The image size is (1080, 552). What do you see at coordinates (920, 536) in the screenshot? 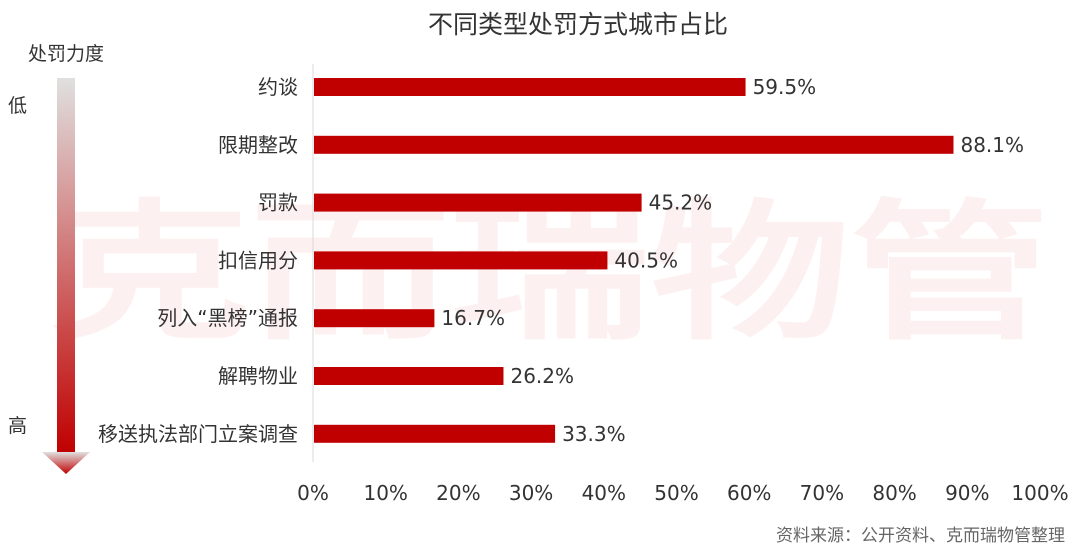
I see `source-note: 资料来源：公开资料、克而瑞物管整理` at bounding box center [920, 536].